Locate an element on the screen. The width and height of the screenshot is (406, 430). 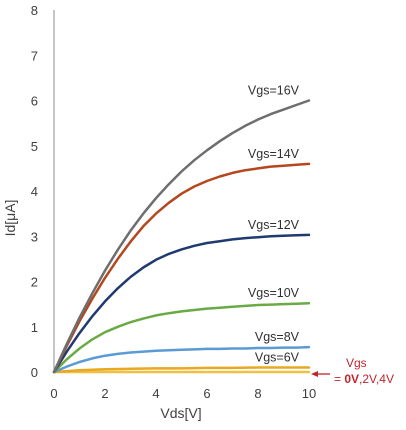
x-tick-label: 10 is located at coordinates (309, 393).